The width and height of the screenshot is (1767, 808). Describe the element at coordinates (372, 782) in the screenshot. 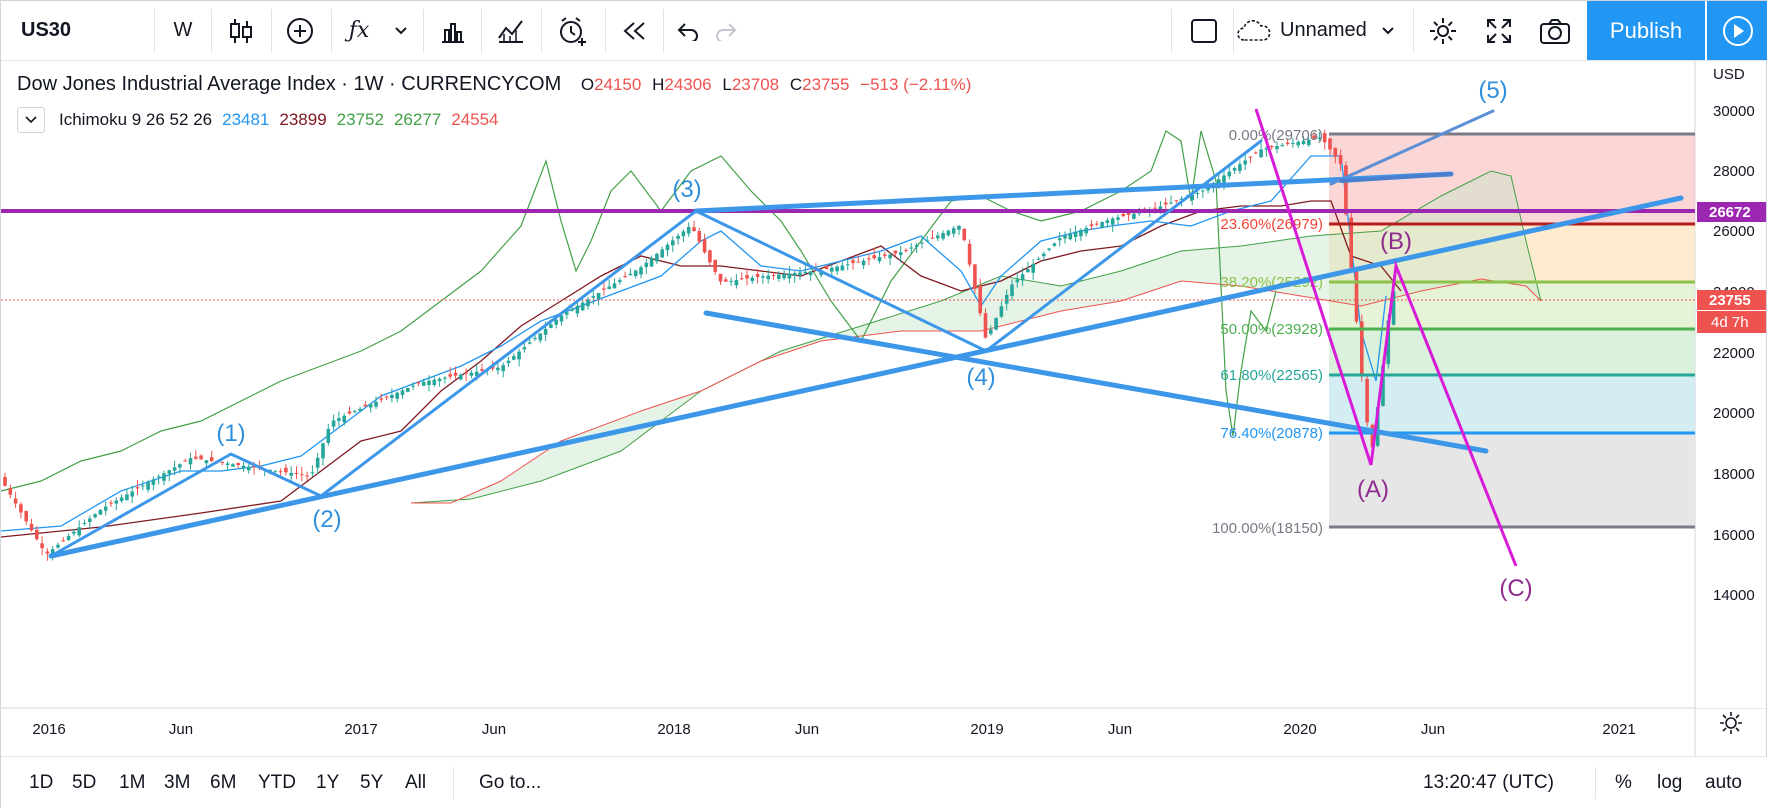

I see `range-5y: 5Y` at that location.